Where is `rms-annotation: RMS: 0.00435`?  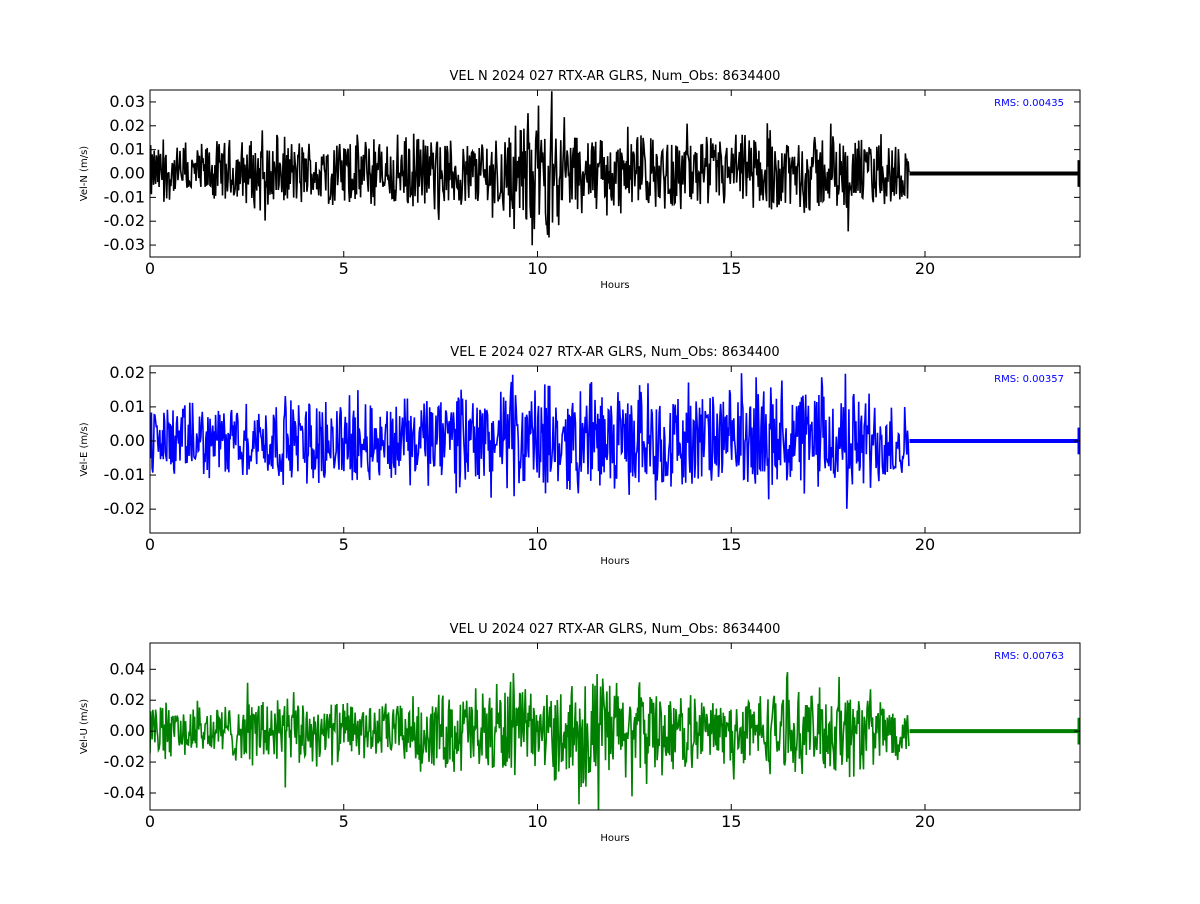 rms-annotation: RMS: 0.00435 is located at coordinates (1029, 103).